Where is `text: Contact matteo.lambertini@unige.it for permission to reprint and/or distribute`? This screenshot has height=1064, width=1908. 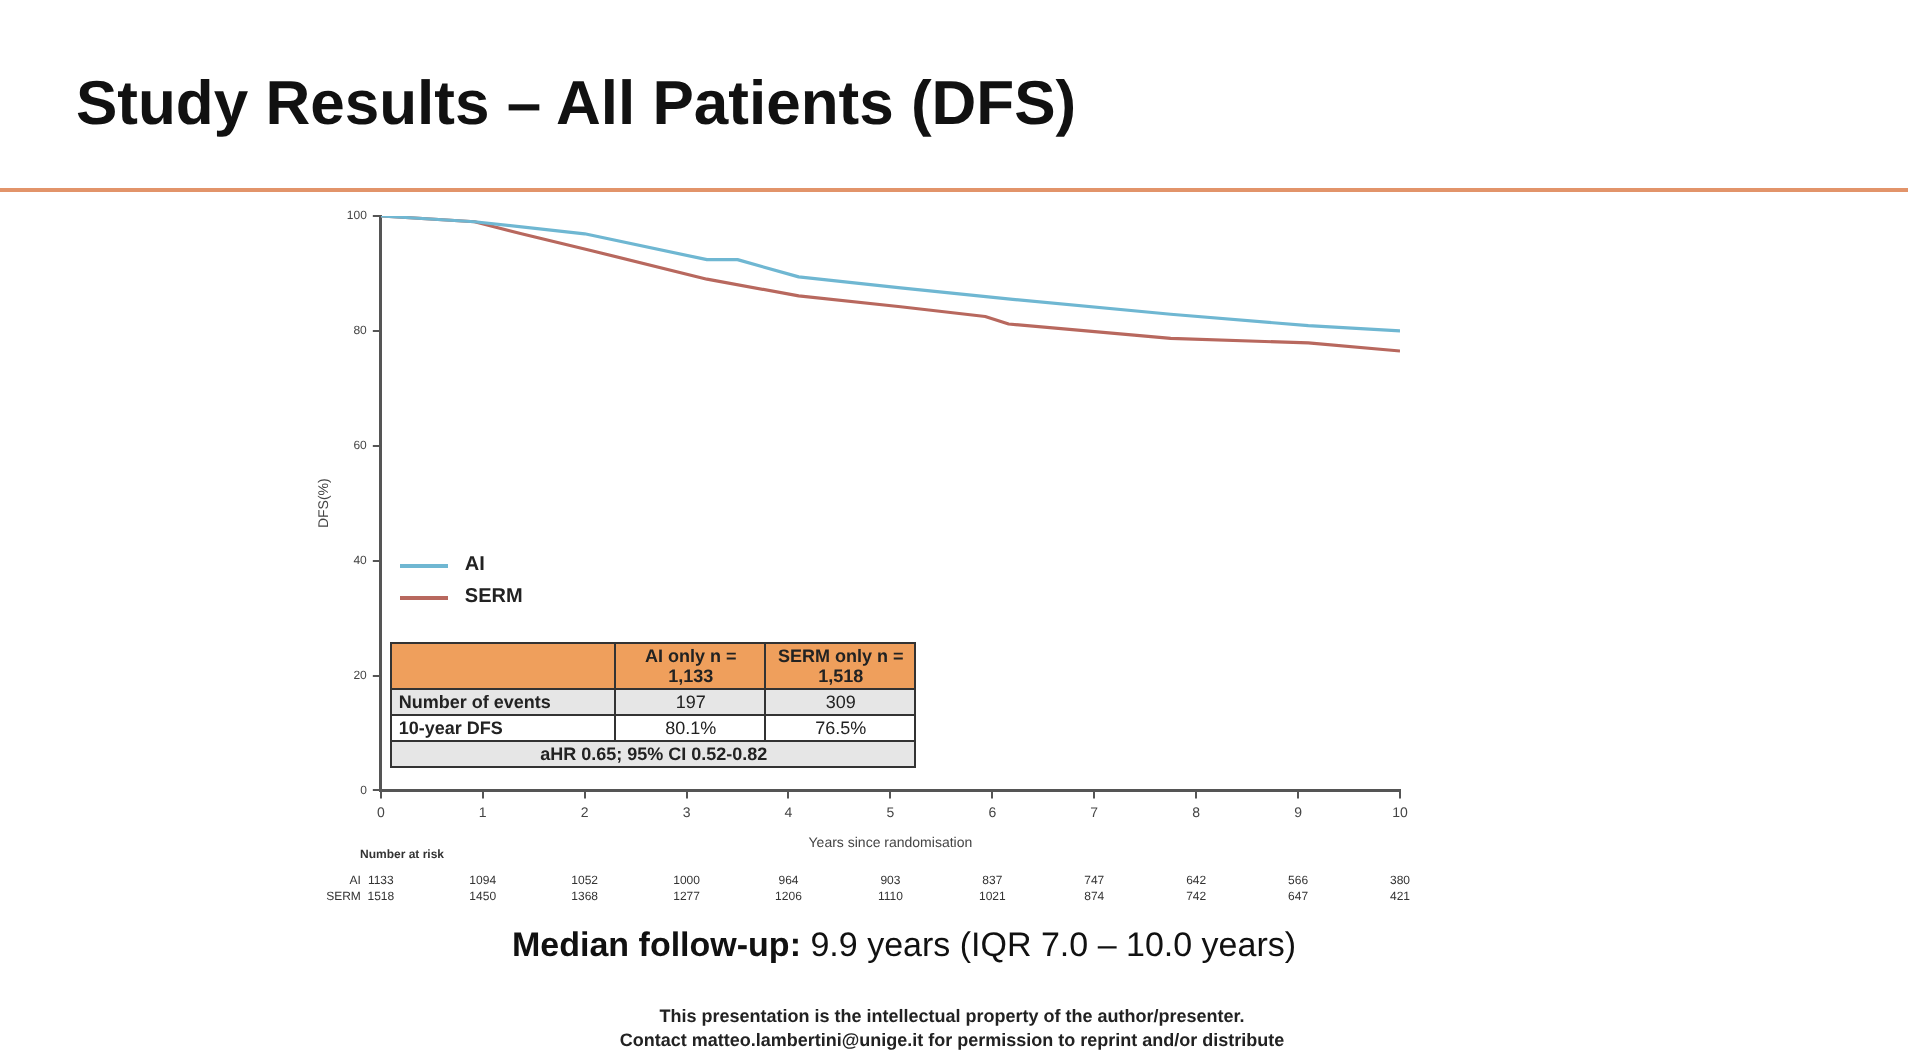 text: Contact matteo.lambertini@unige.it for permission to reprint and/or distribute is located at coordinates (952, 1040).